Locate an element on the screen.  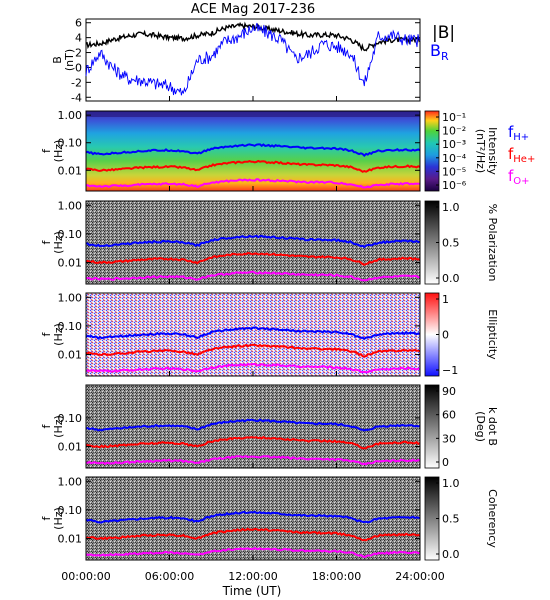
panel-1-frame is located at coordinates (253, 60).